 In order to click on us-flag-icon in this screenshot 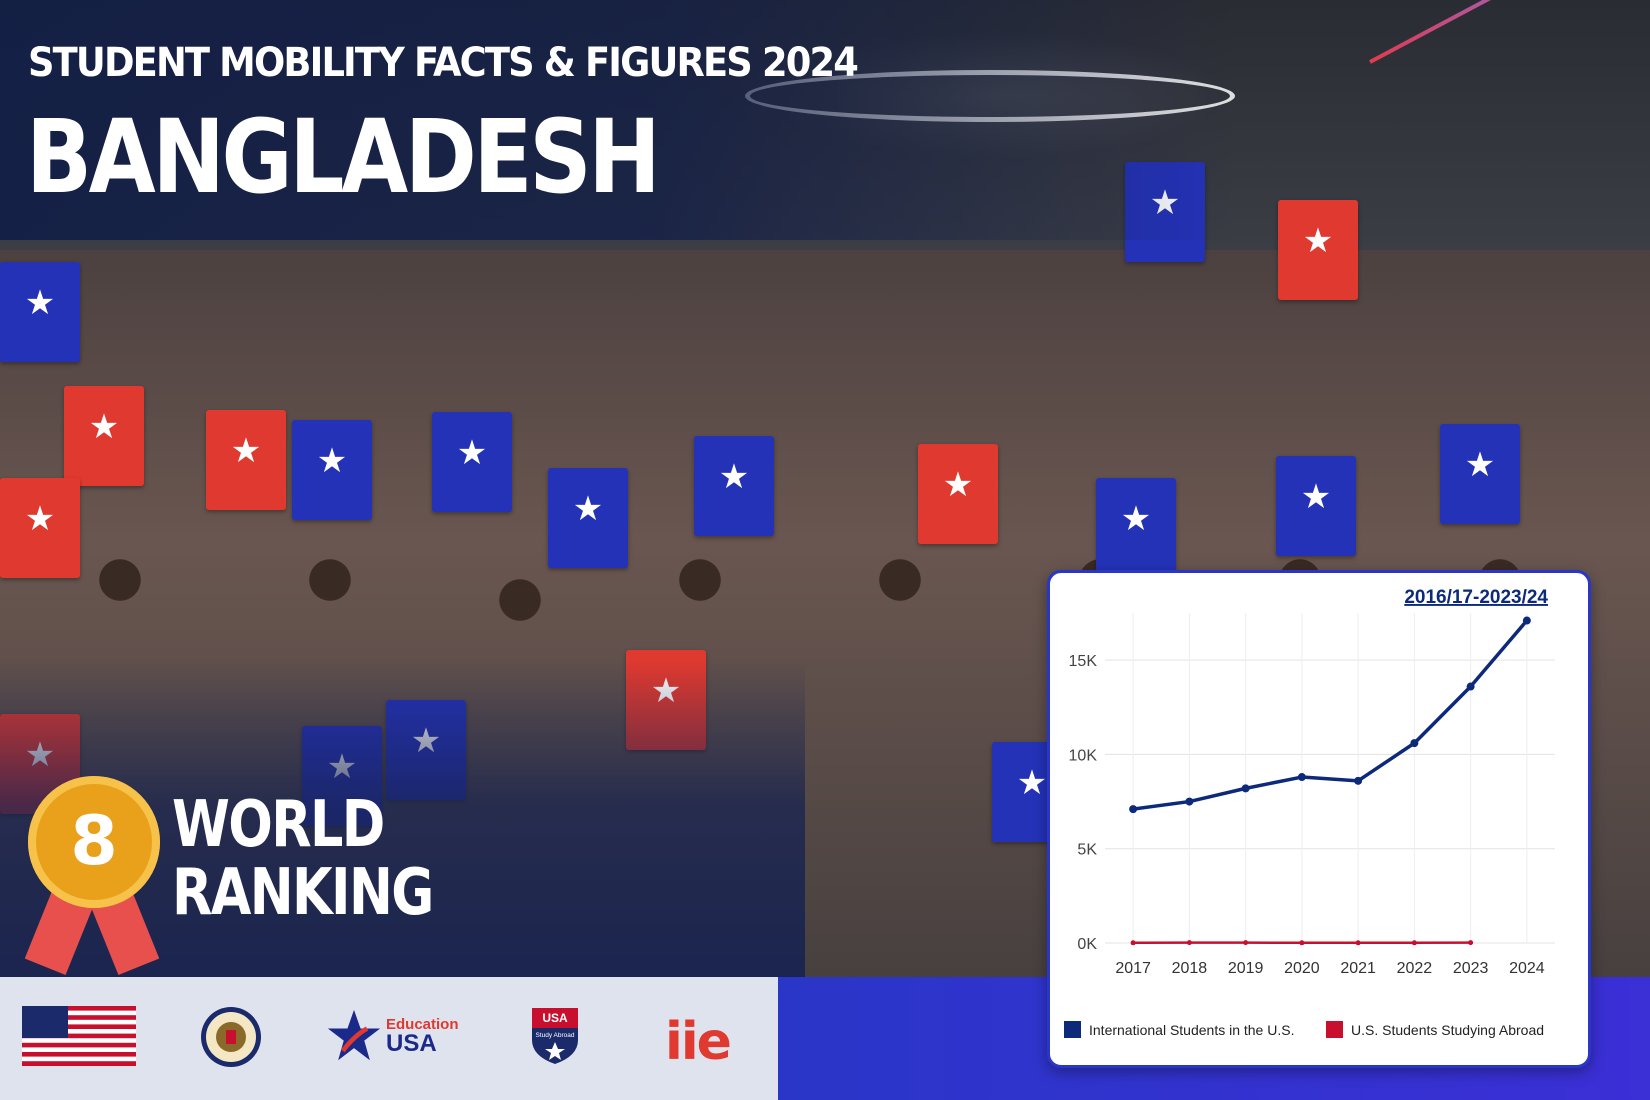, I will do `click(79, 1036)`.